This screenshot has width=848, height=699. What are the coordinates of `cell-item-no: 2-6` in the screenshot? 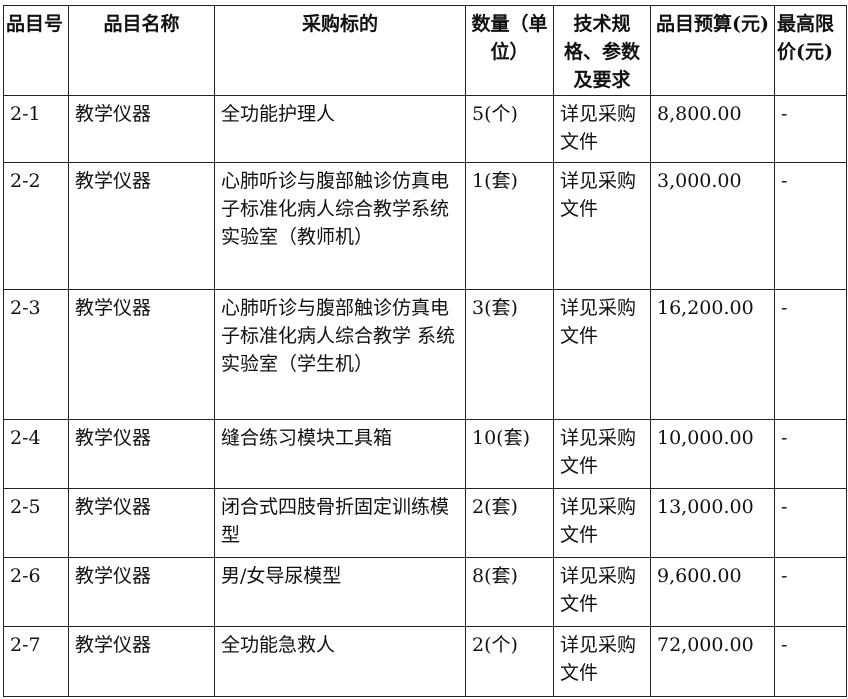 It's located at (36, 592).